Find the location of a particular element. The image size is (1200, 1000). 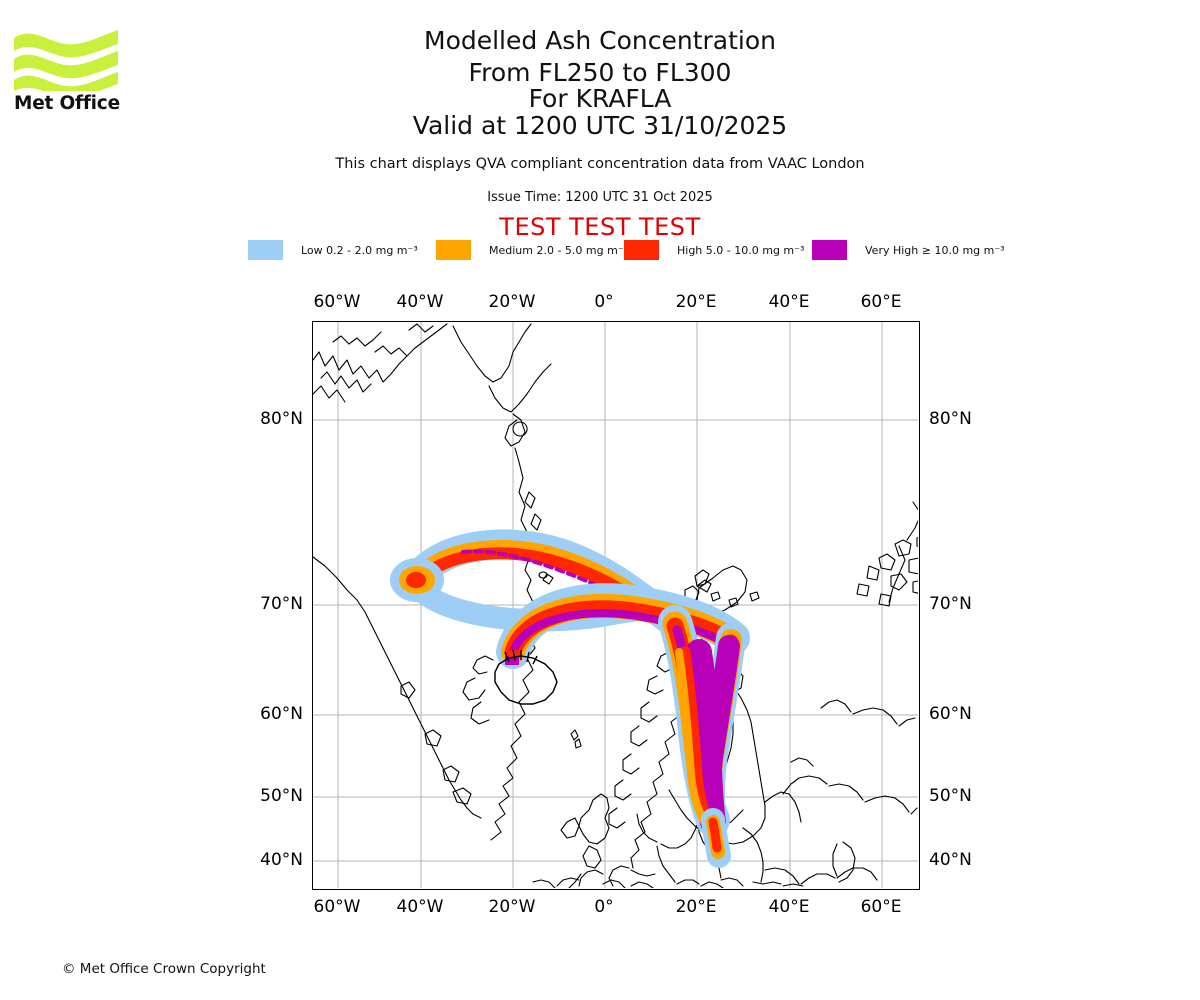

plume-sweden-body-med-w is located at coordinates (693, 739).